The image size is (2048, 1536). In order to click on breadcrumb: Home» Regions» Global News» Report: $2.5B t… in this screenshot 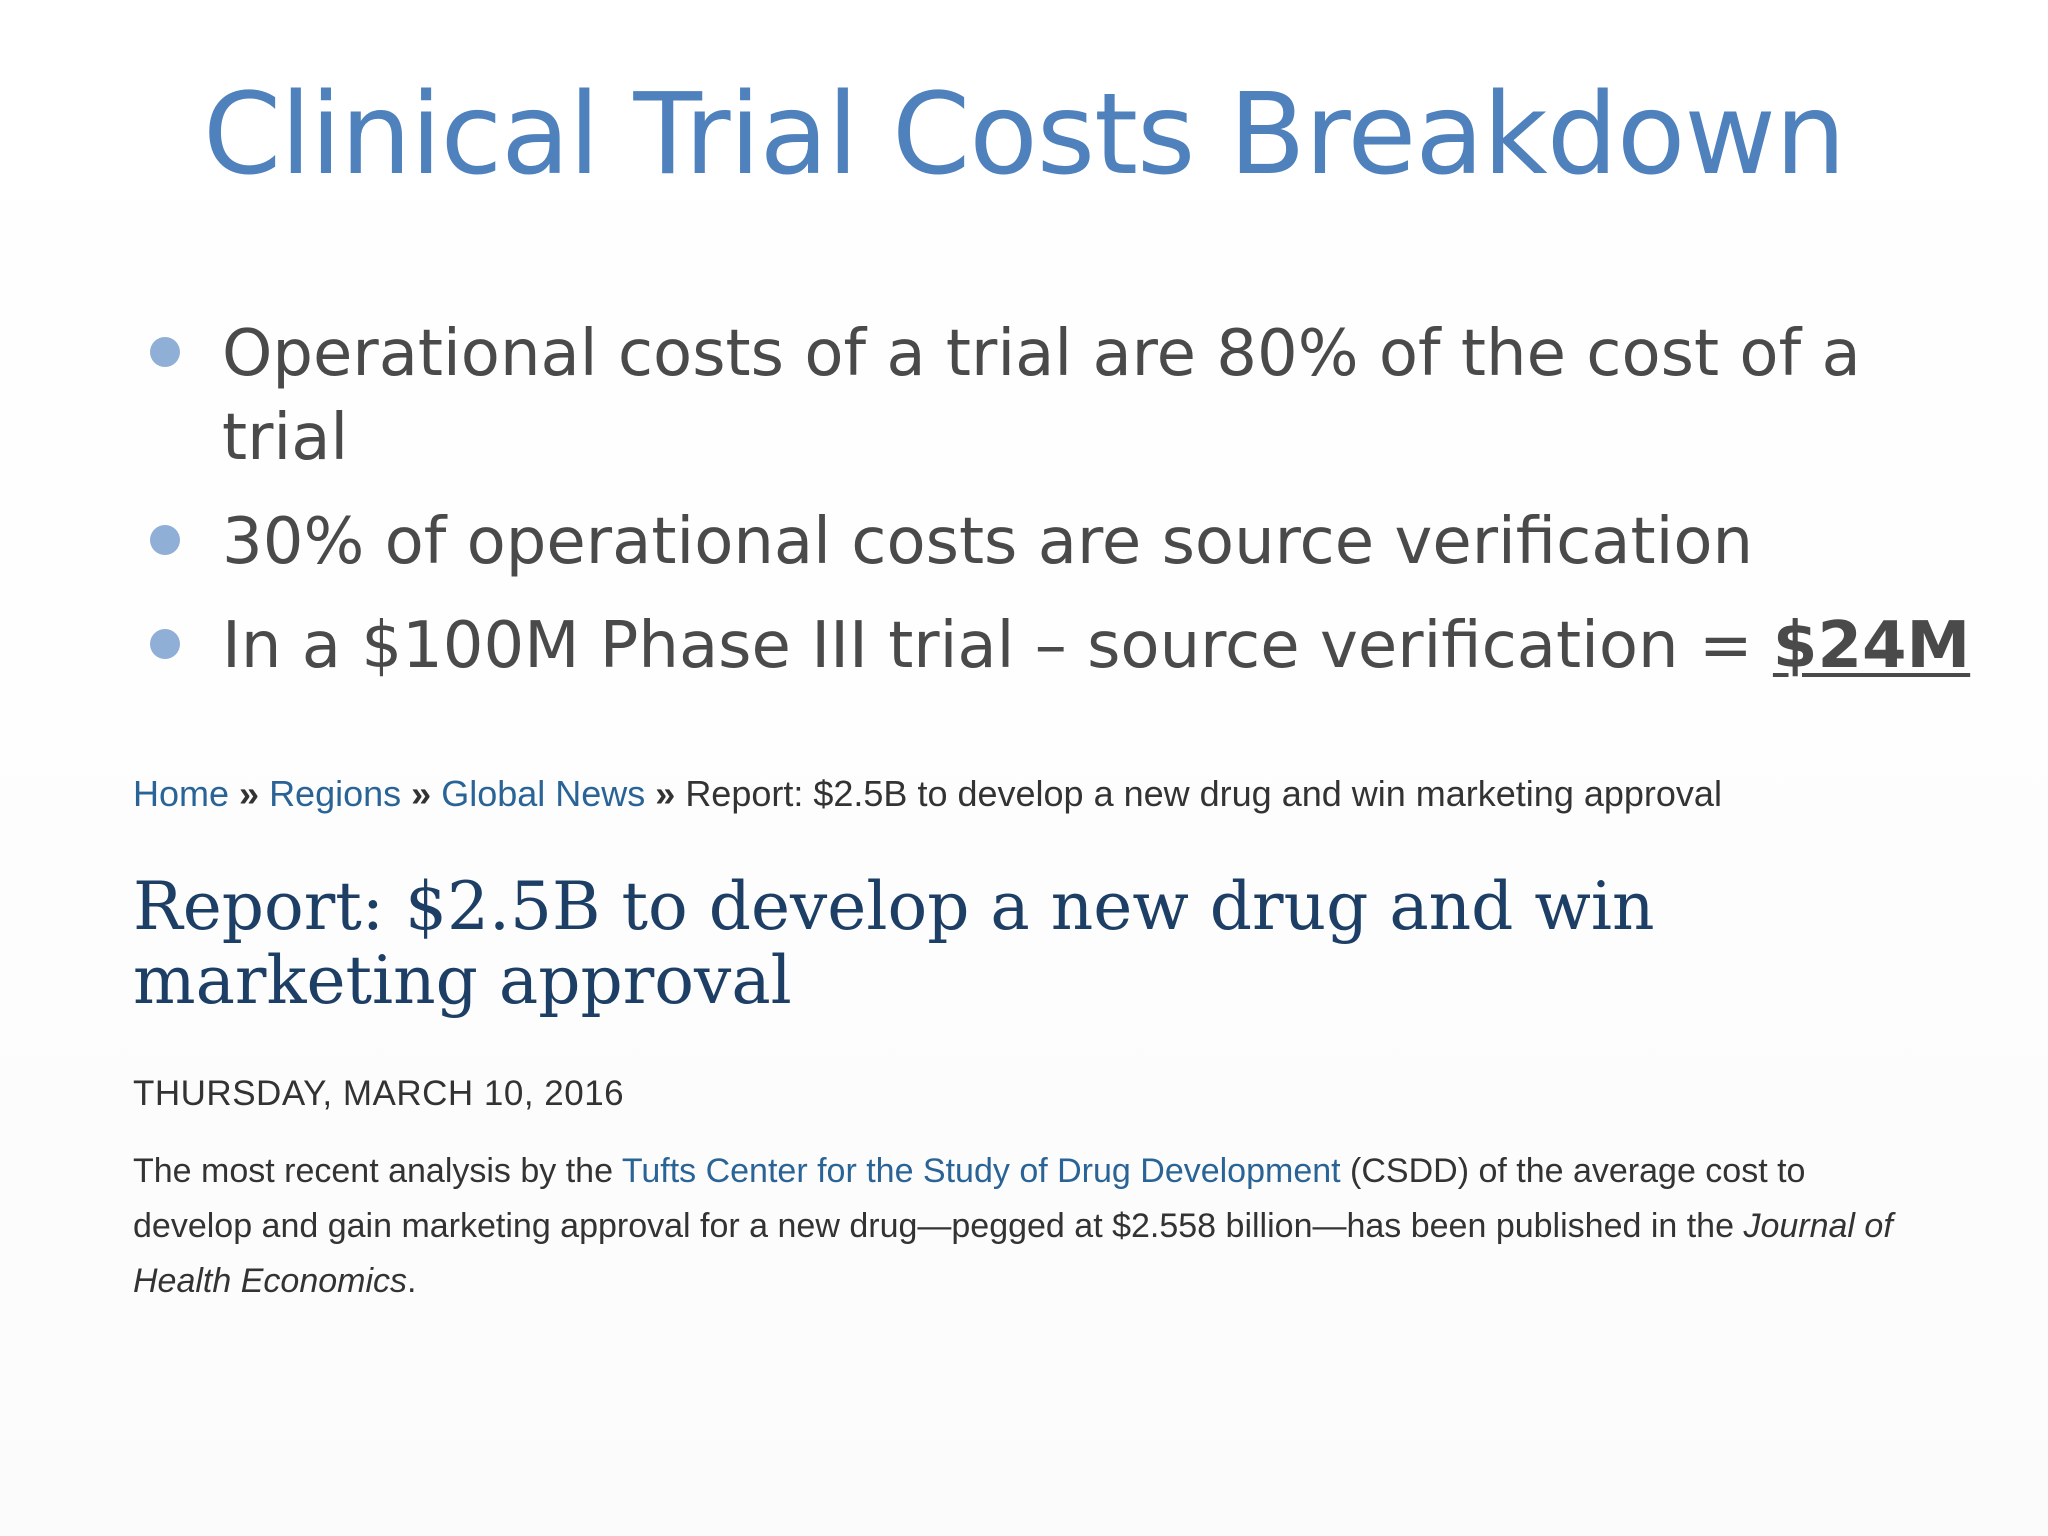, I will do `click(1033, 794)`.